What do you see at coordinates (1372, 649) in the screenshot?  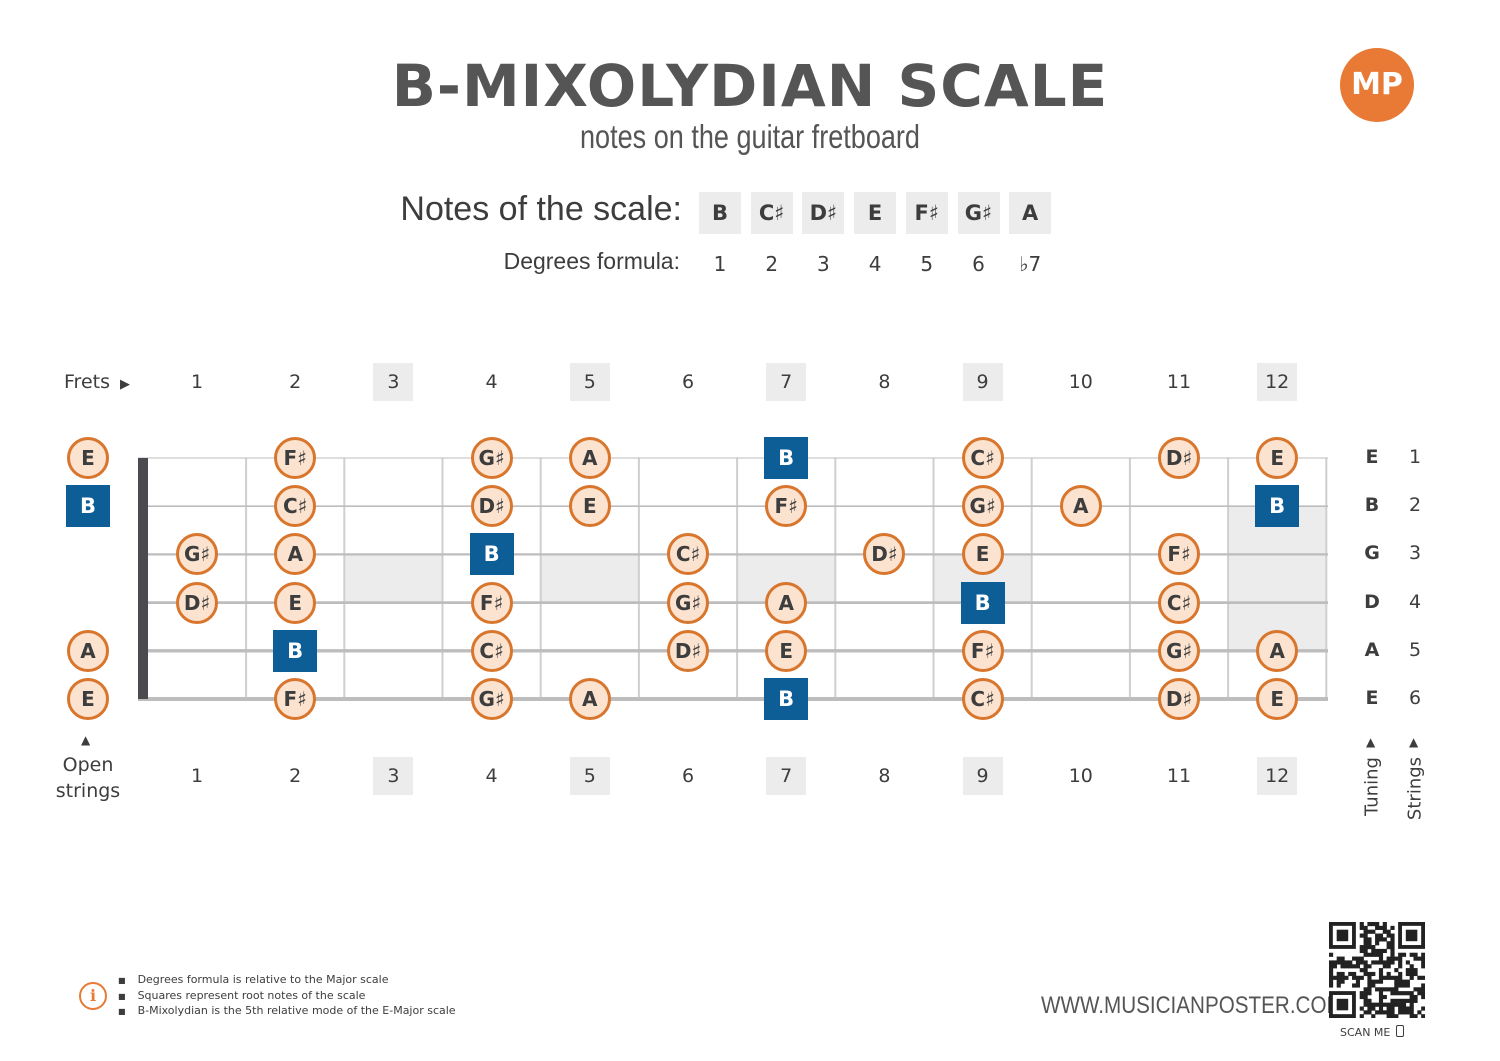 I see `tuning-note: A` at bounding box center [1372, 649].